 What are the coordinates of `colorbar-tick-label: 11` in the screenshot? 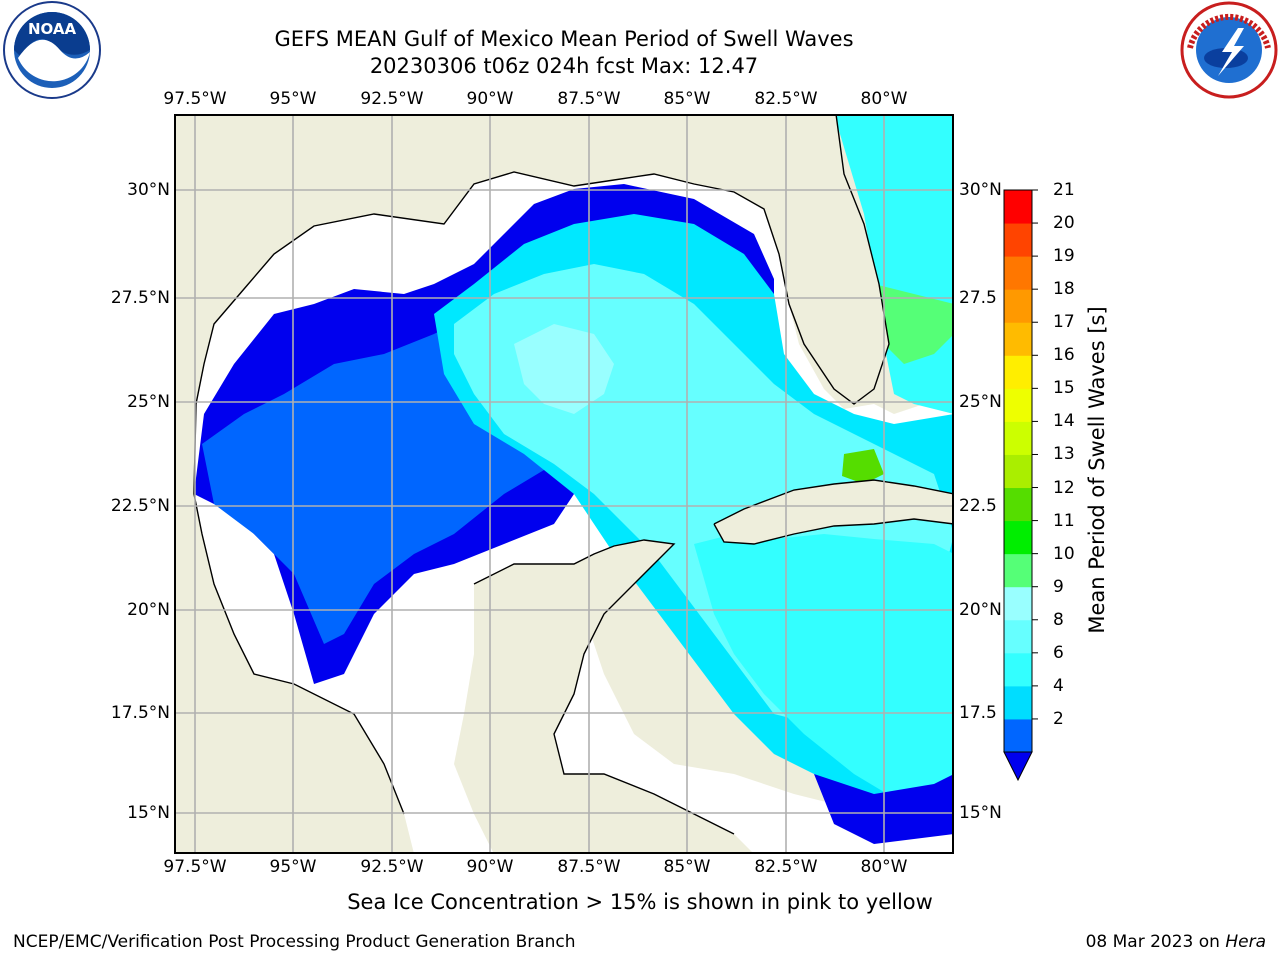 It's located at (1064, 520).